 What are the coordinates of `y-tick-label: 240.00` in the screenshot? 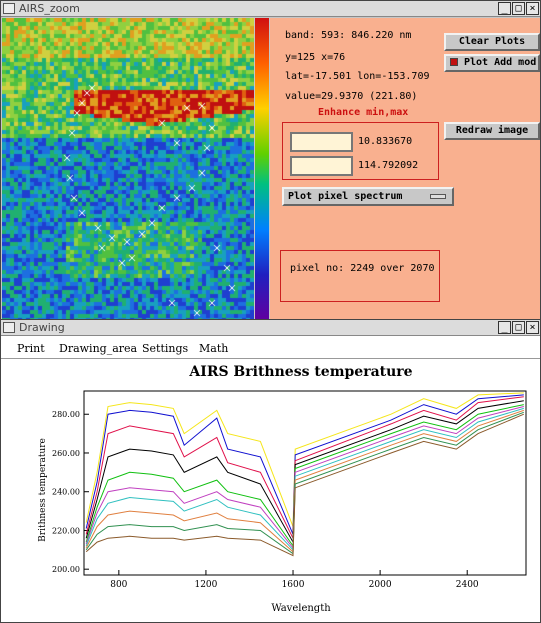 It's located at (66, 492).